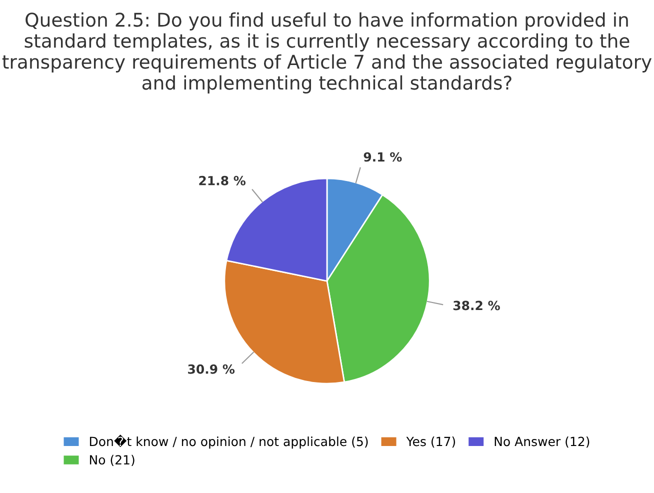  Describe the element at coordinates (112, 460) in the screenshot. I see `legend-label: No (21)` at that location.